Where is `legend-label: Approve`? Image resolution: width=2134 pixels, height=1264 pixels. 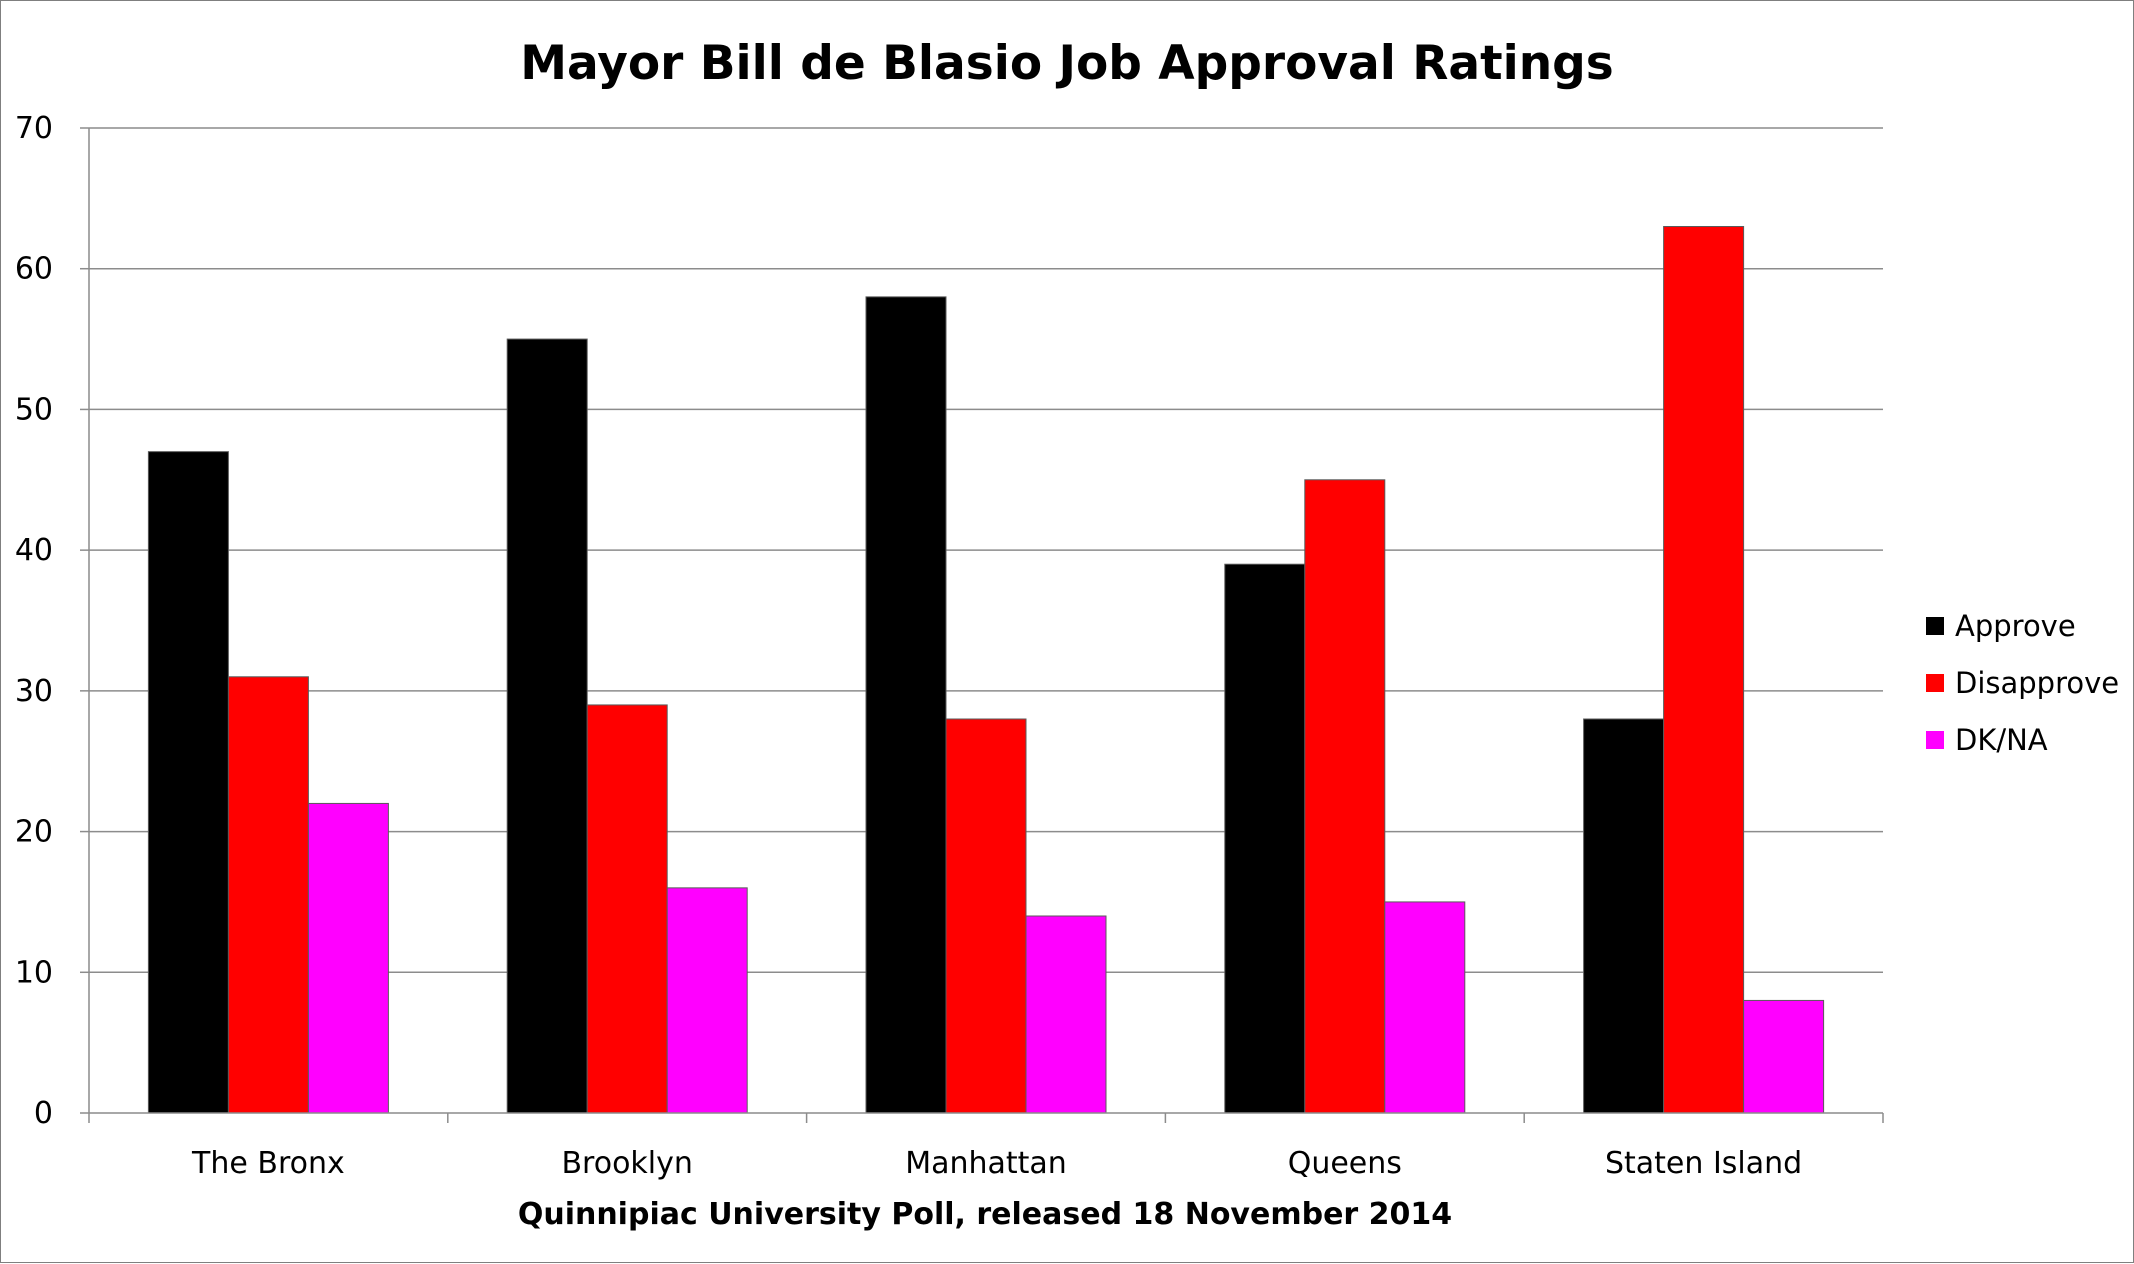
legend-label: Approve is located at coordinates (2015, 626).